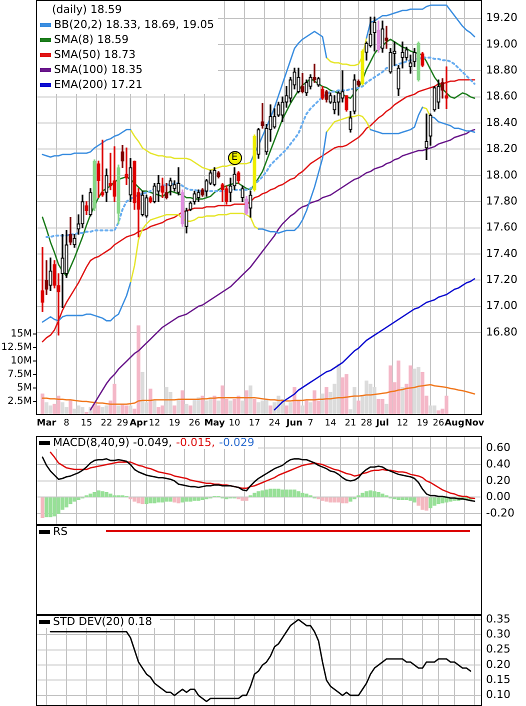  Describe the element at coordinates (274, 423) in the screenshot. I see `x-tick-label: 24` at that location.